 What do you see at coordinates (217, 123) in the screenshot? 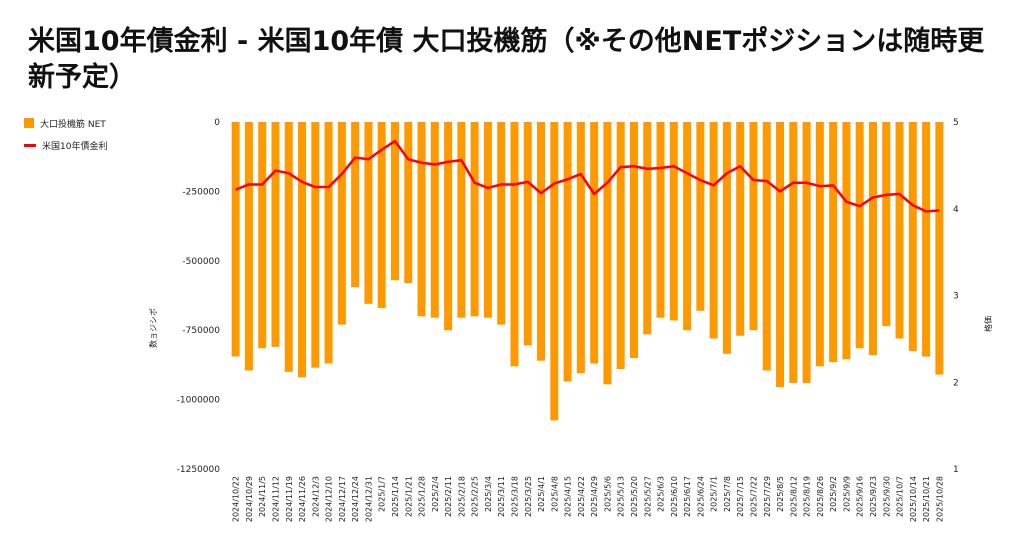
I see `y-left-tick-label: 0` at bounding box center [217, 123].